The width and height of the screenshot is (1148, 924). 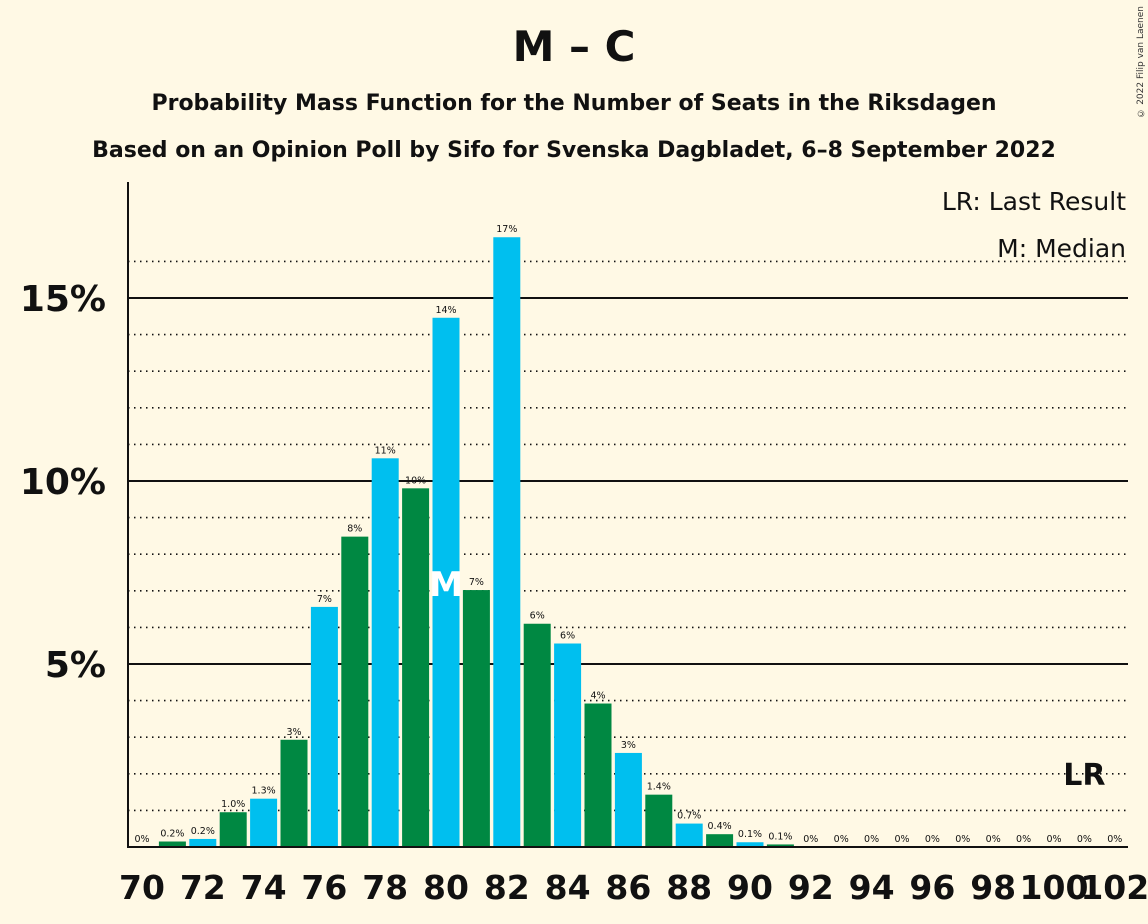 What do you see at coordinates (354, 529) in the screenshot?
I see `bar-value-label: 8%` at bounding box center [354, 529].